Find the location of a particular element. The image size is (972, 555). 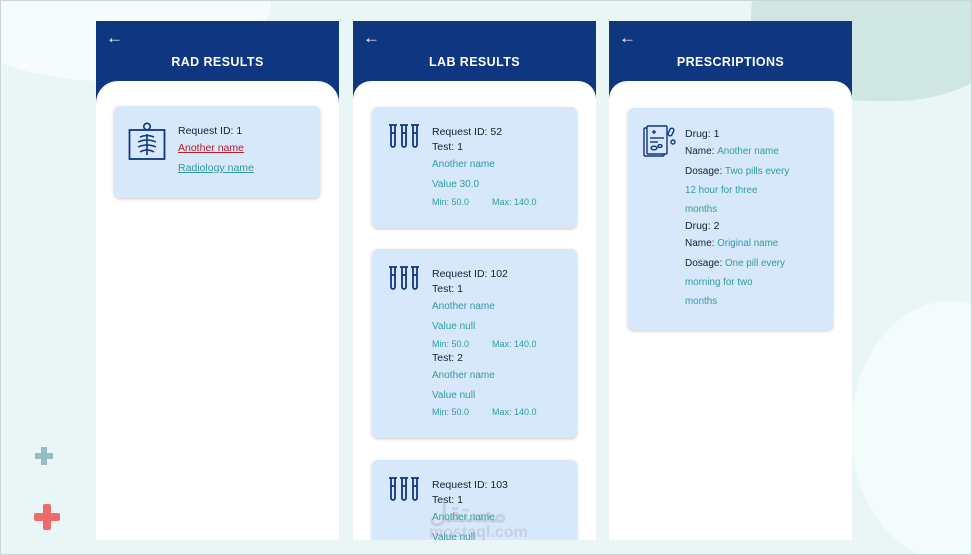

drug-name: Another name is located at coordinates (748, 151).